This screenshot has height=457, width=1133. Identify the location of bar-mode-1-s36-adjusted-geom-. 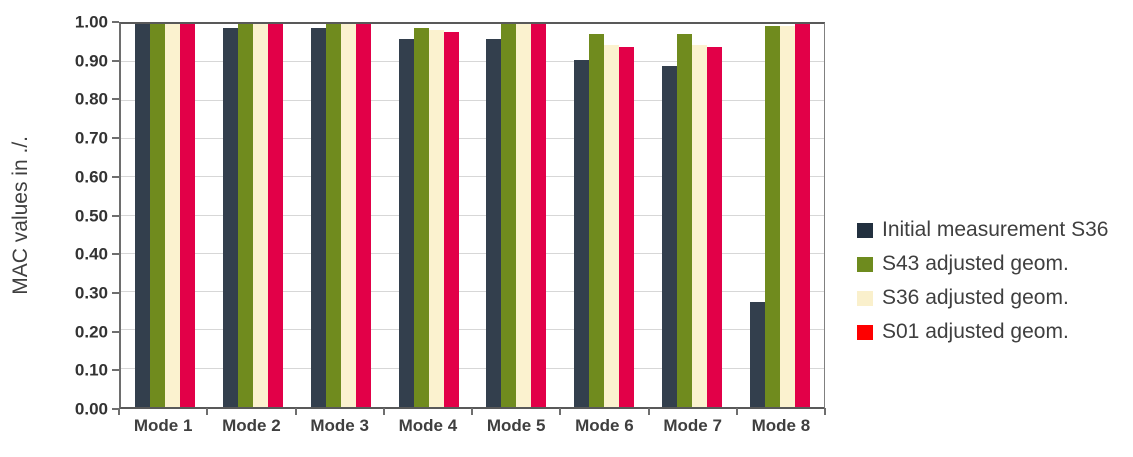
(172, 215).